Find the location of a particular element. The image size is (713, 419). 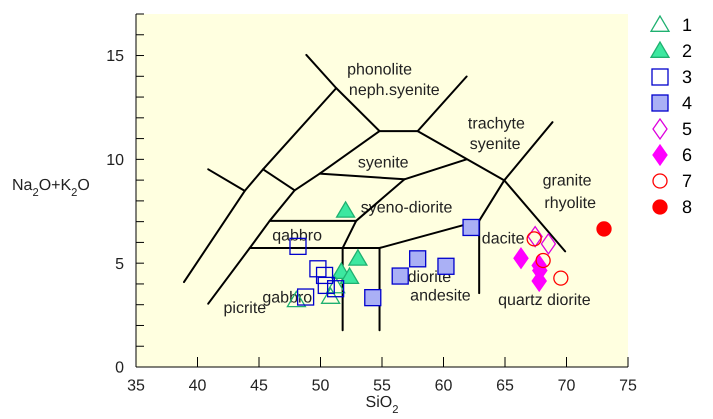

annotation: quartz diorite is located at coordinates (544, 300).